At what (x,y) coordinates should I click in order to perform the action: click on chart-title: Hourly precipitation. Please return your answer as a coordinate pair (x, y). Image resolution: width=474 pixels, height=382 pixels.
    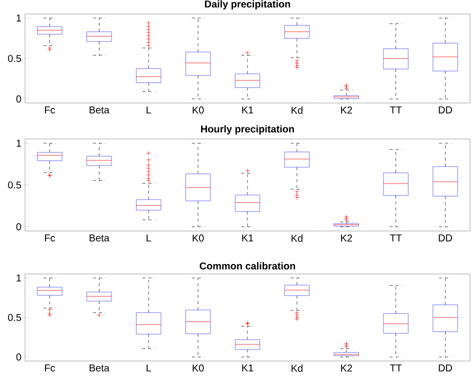
    Looking at the image, I should click on (247, 129).